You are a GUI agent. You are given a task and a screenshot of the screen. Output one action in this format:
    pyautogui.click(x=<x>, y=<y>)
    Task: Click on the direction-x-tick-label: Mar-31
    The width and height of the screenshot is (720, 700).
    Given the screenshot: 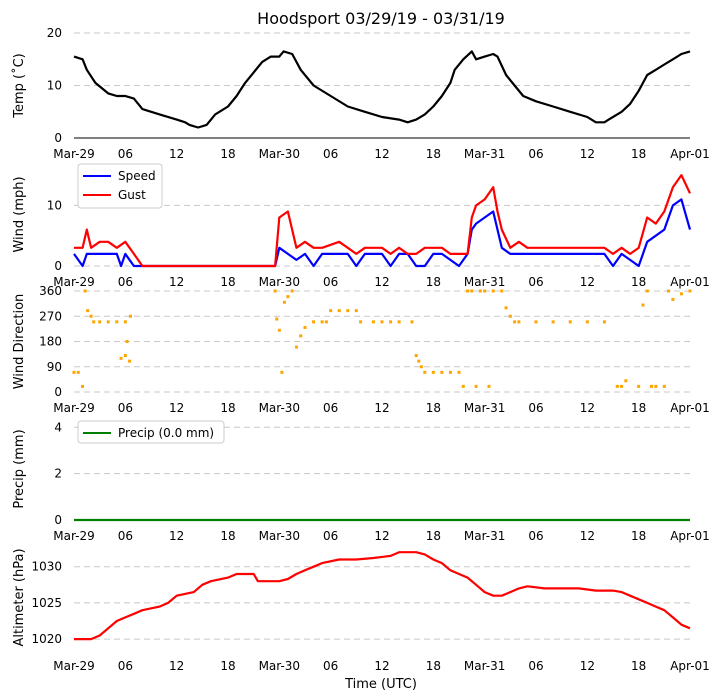 What is the action you would take?
    pyautogui.click(x=484, y=408)
    